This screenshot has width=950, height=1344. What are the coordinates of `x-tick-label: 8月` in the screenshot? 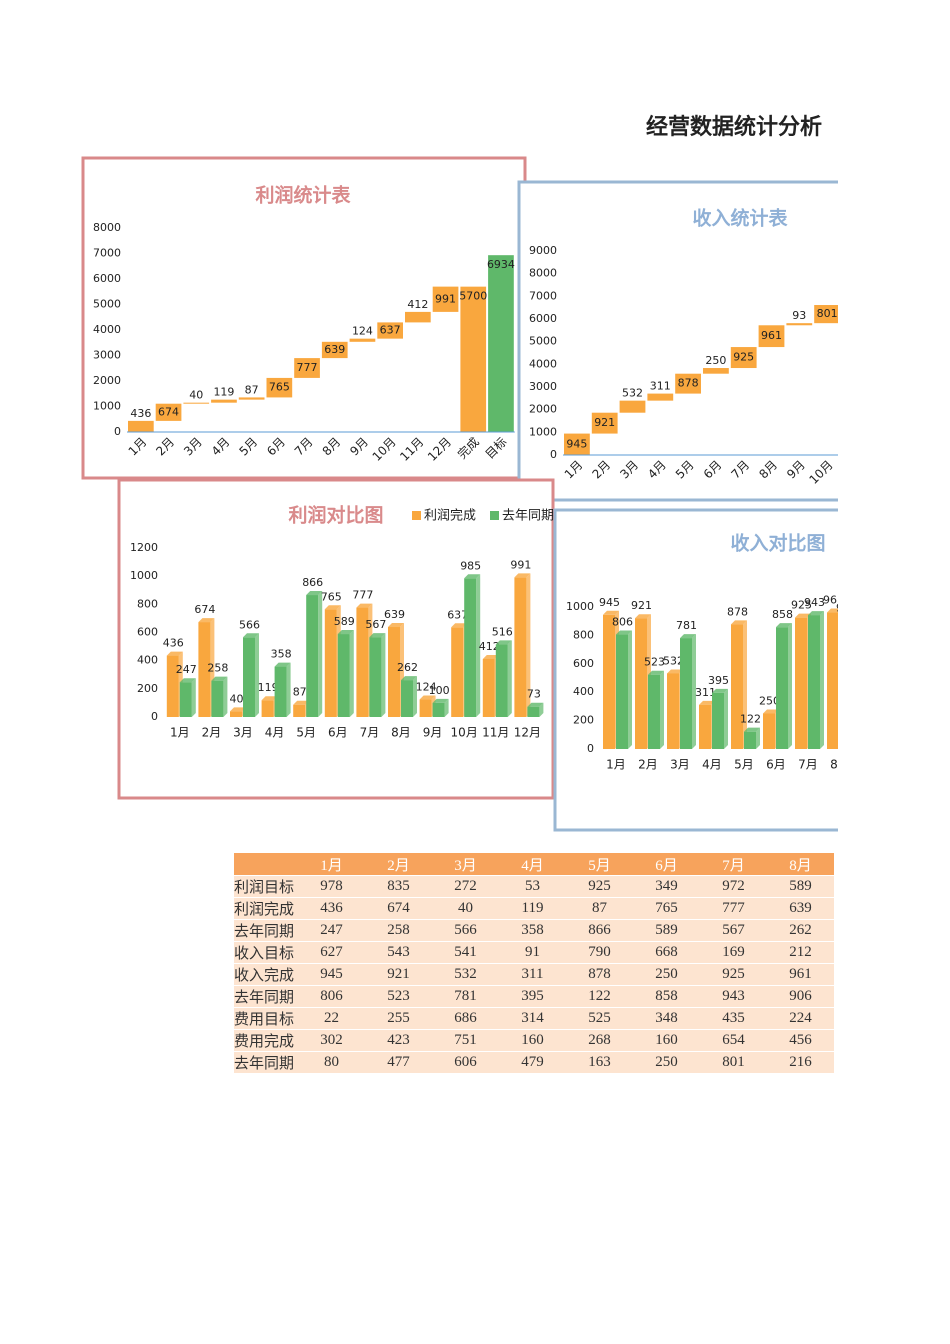 It's located at (834, 765).